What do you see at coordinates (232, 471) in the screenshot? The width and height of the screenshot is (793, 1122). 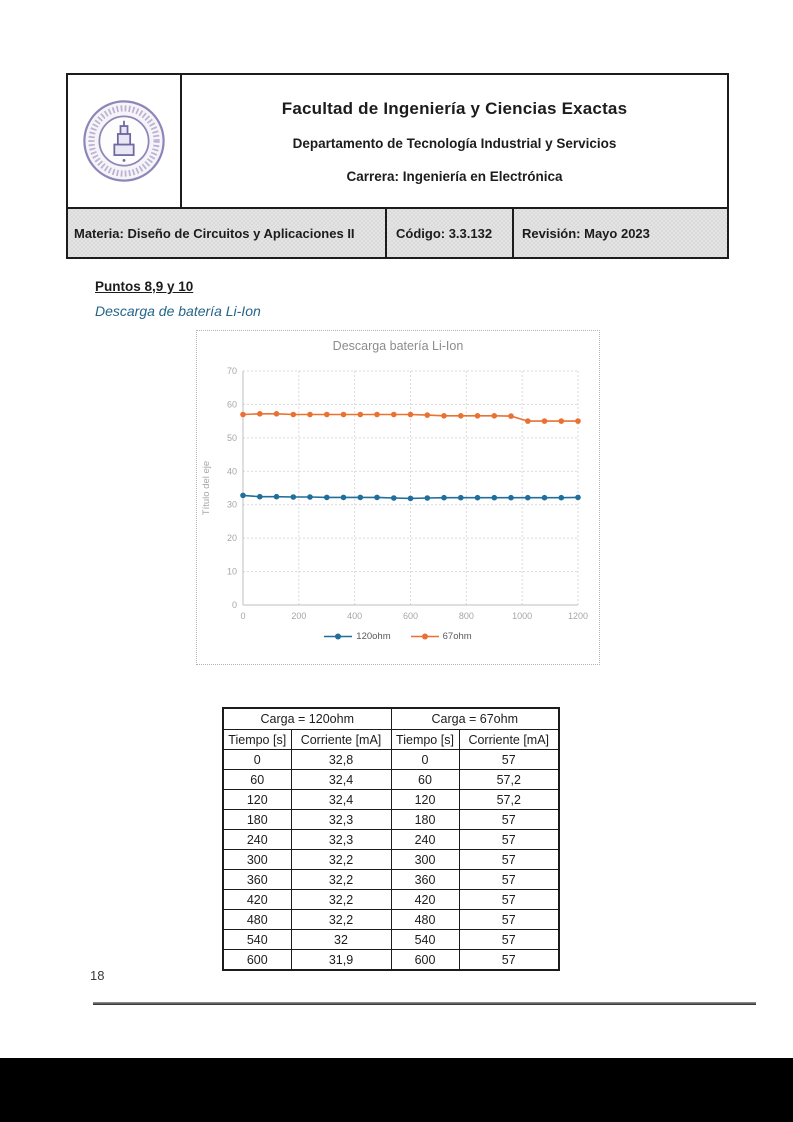 I see `svg-text: 40` at bounding box center [232, 471].